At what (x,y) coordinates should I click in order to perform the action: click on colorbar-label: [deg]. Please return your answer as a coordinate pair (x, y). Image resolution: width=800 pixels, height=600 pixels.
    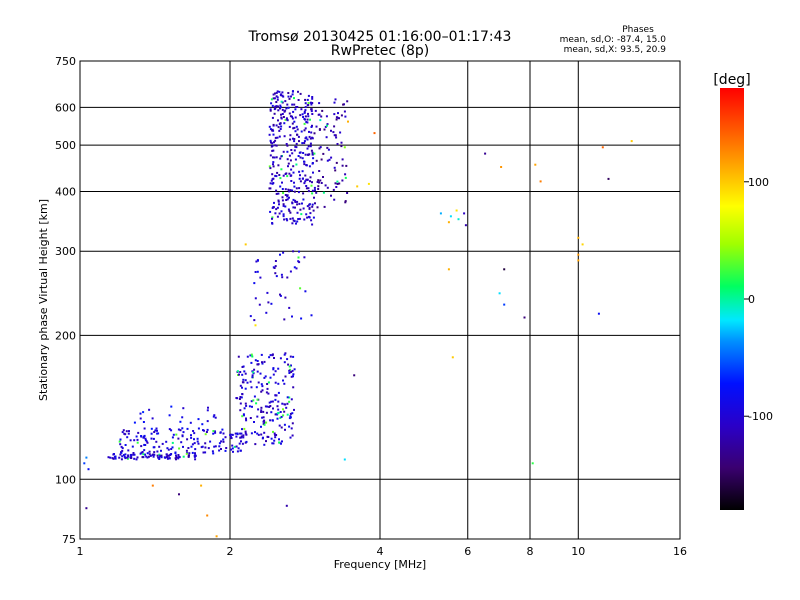
    Looking at the image, I should click on (731, 80).